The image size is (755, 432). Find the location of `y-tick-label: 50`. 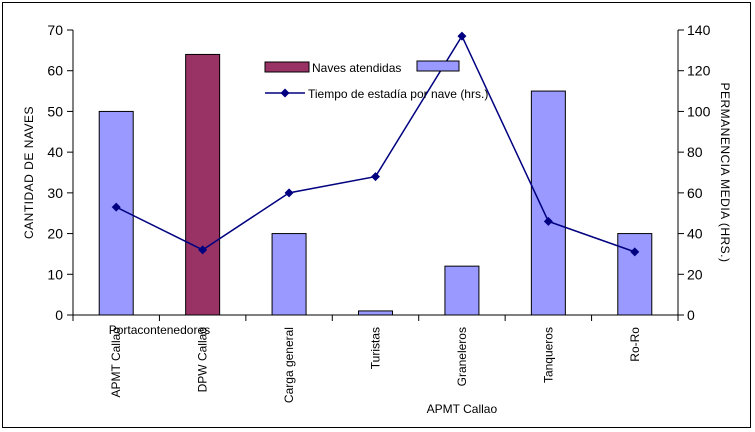

y-tick-label: 50 is located at coordinates (55, 111).